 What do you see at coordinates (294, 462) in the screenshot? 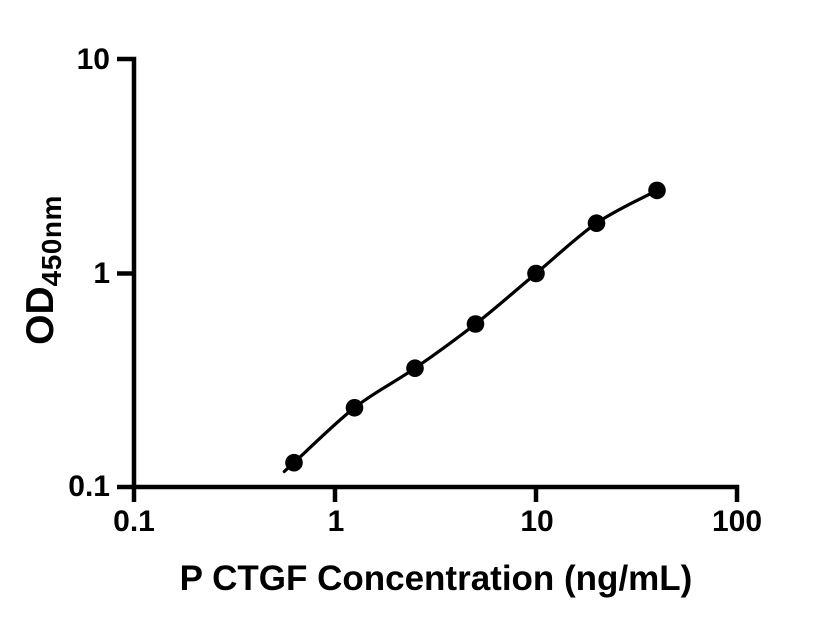
I see `data-point-0.625` at bounding box center [294, 462].